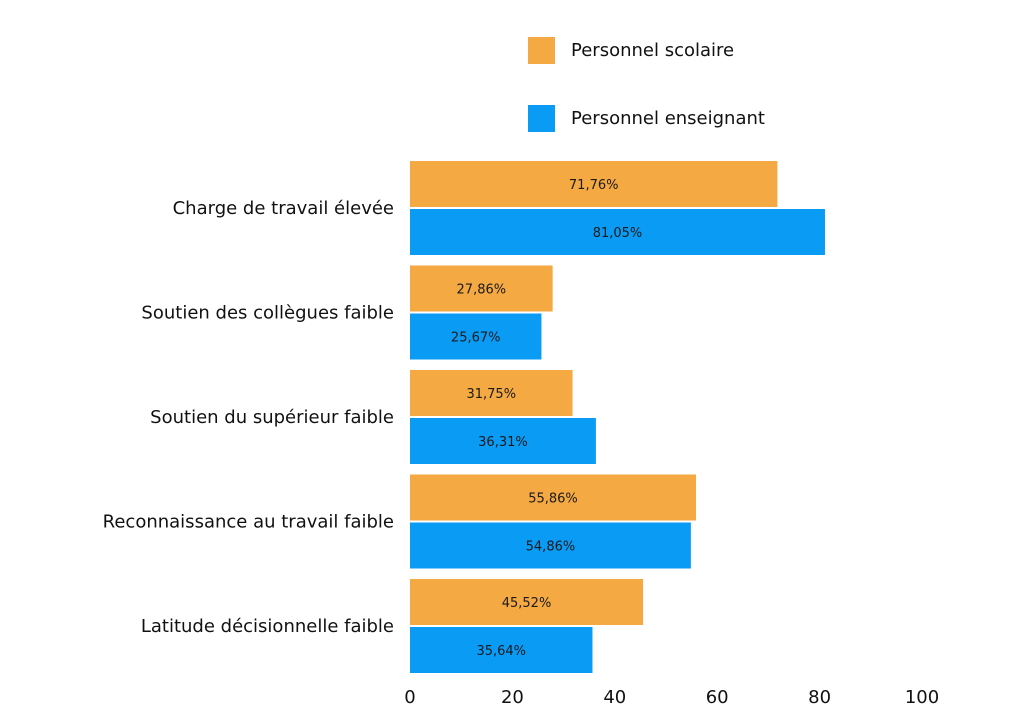 This screenshot has width=1024, height=721. Describe the element at coordinates (668, 118) in the screenshot. I see `legend-label-personnel-enseignant: Personnel enseignant` at that location.